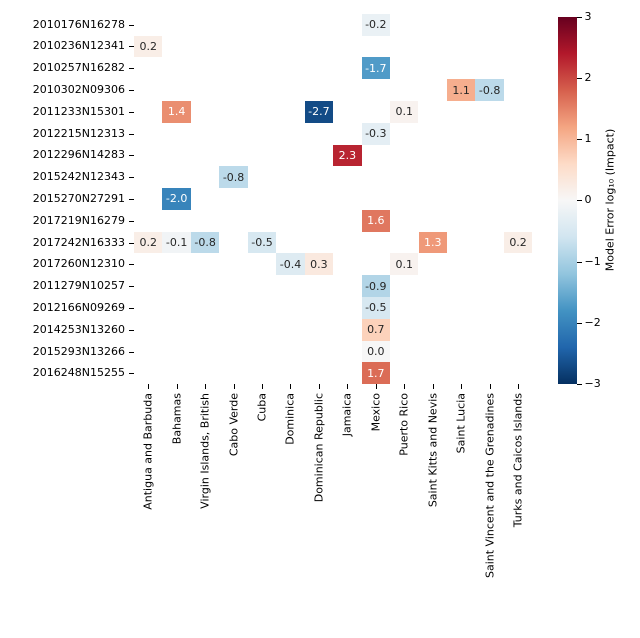  Describe the element at coordinates (78, 90) in the screenshot. I see `y-tick-label: 2010302N09306` at that location.